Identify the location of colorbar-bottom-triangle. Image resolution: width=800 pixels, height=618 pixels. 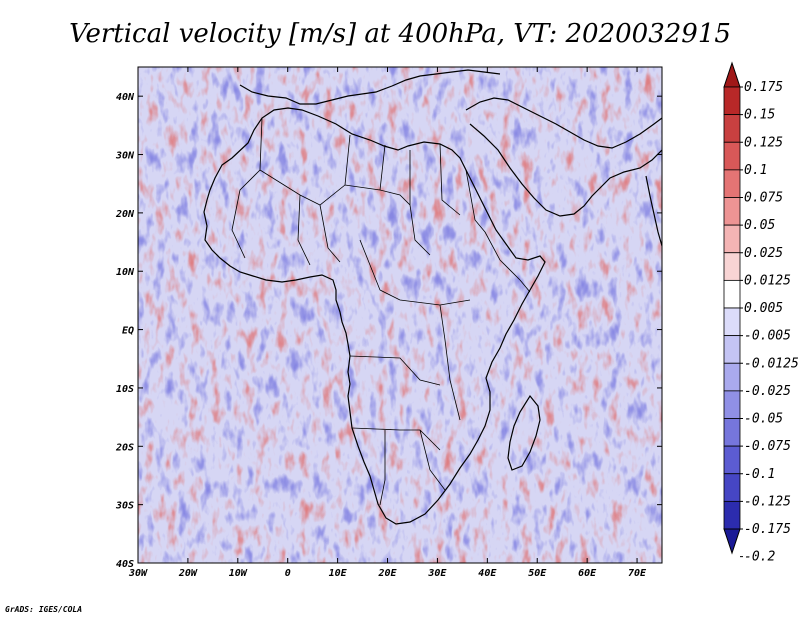
(732, 541).